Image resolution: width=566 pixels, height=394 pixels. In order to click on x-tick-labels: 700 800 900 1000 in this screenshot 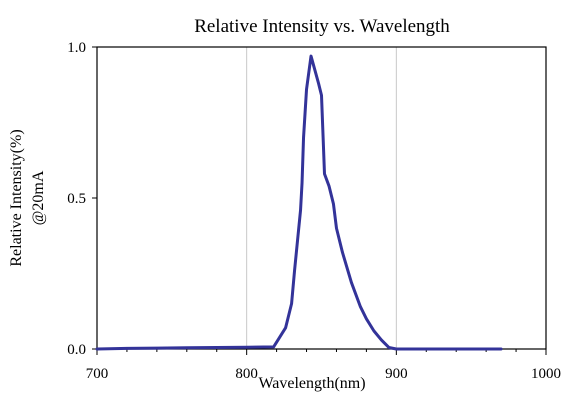, I will do `click(323, 374)`.